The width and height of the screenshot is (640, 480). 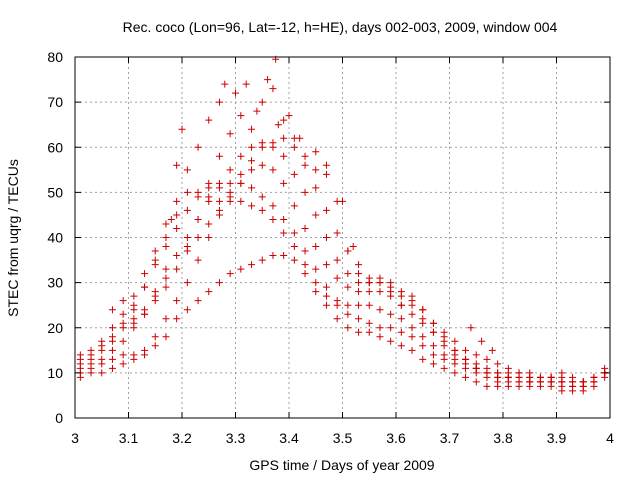 What do you see at coordinates (341, 465) in the screenshot?
I see `x-axis-label: GPS time / Days of year 2009` at bounding box center [341, 465].